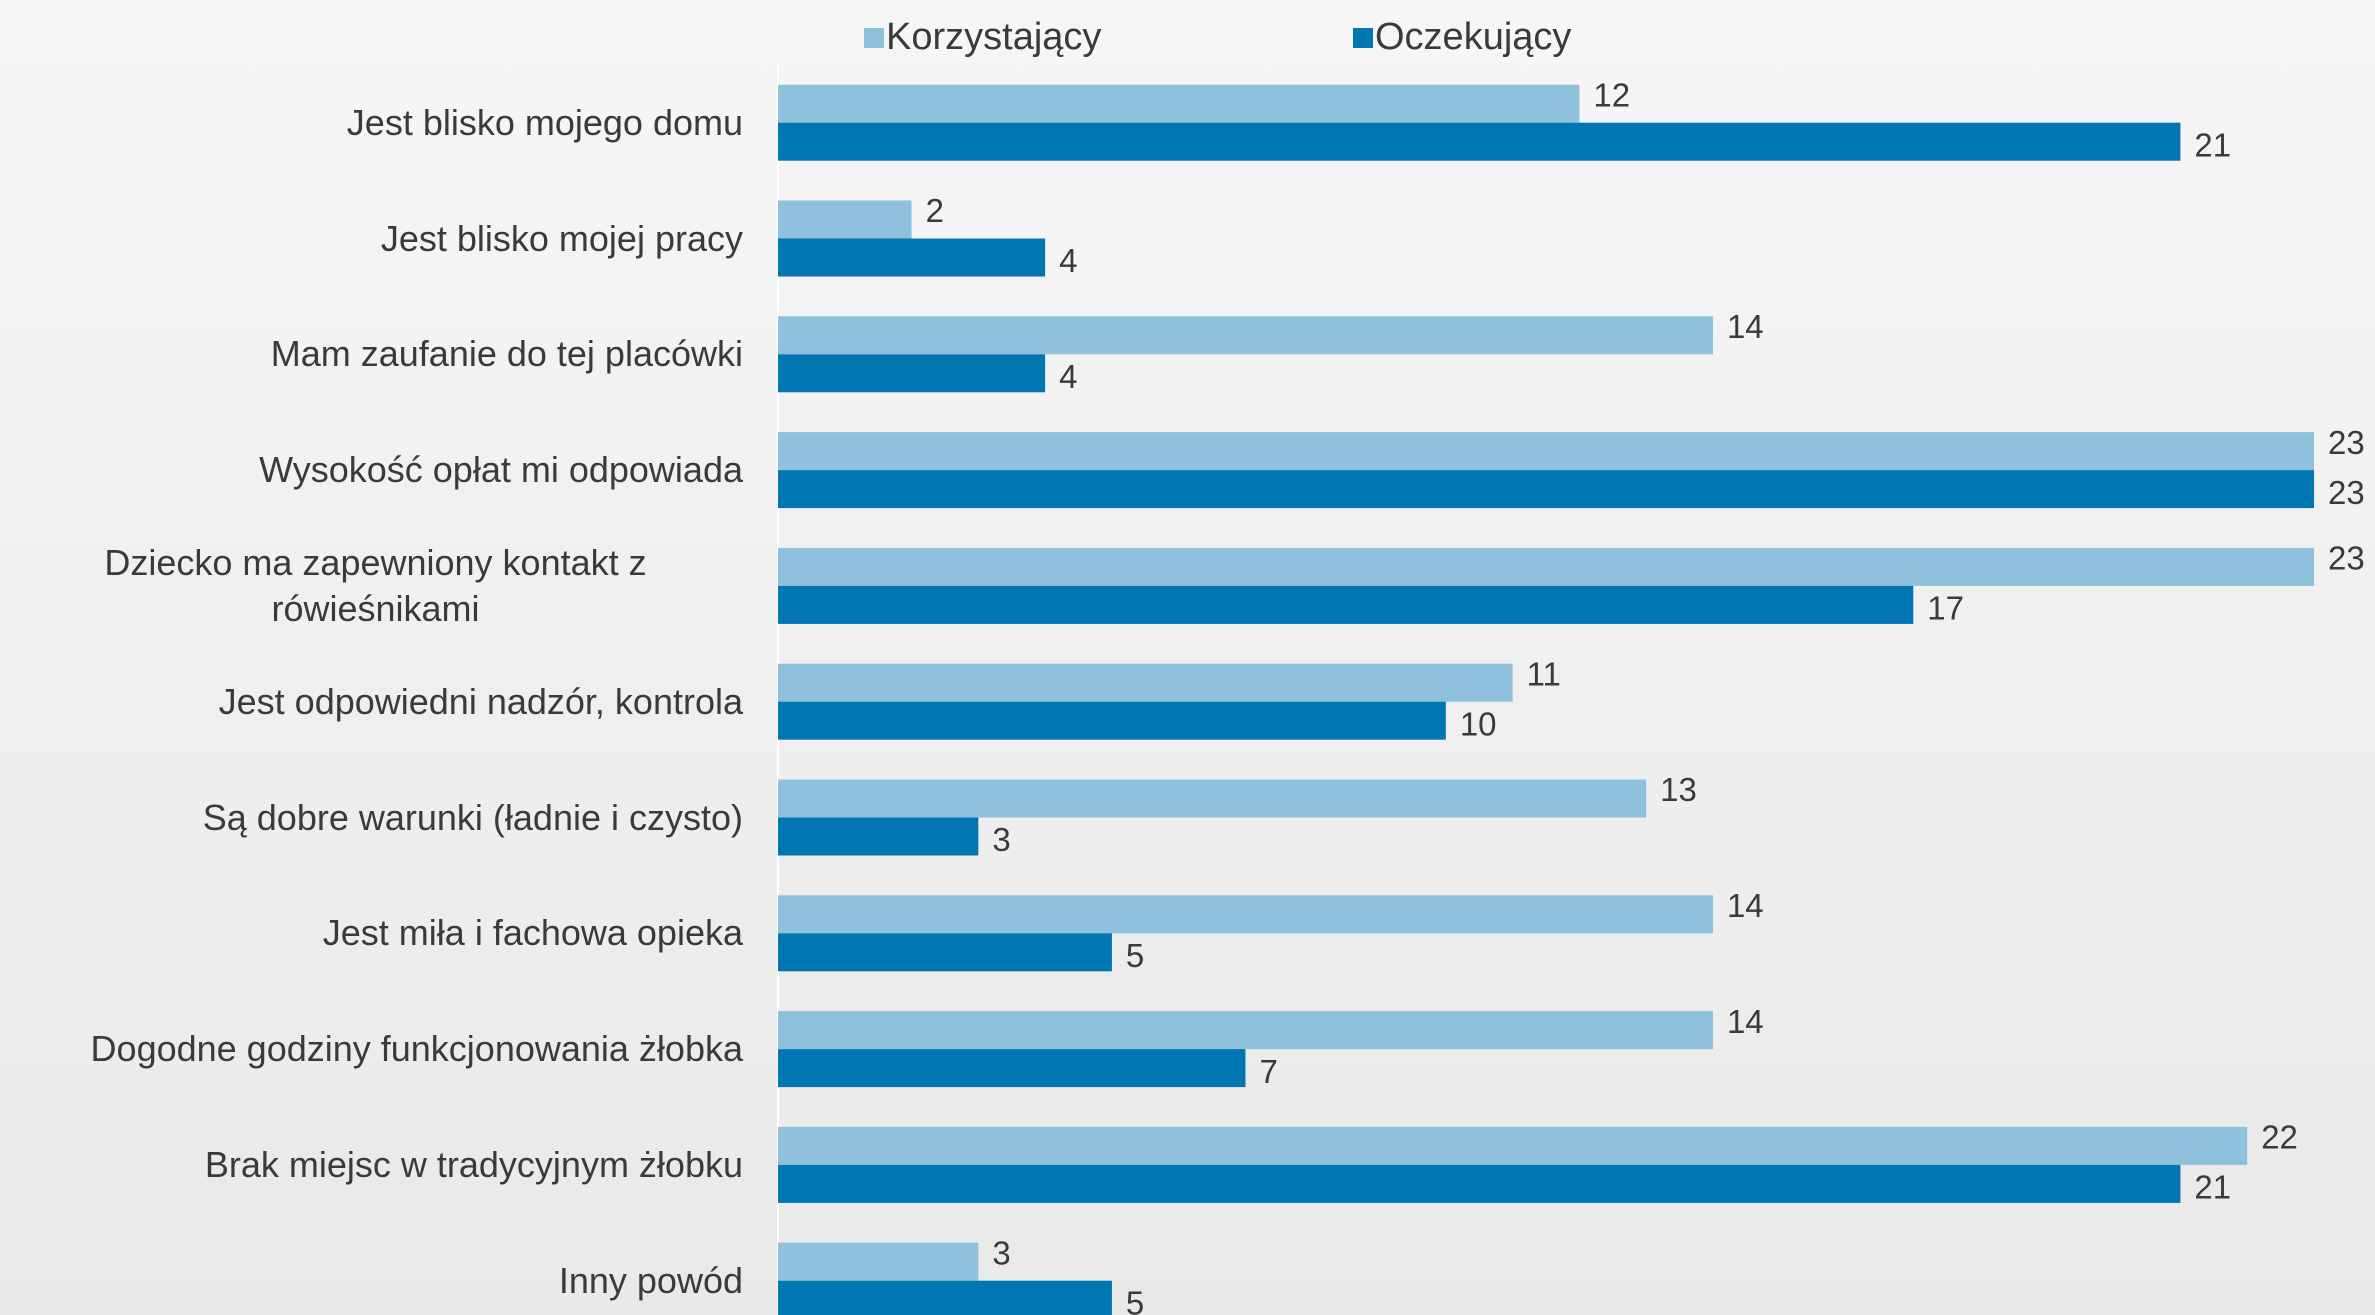 The image size is (2375, 1315). Describe the element at coordinates (506, 354) in the screenshot. I see `category-label: Mam zaufanie do tej placówki` at that location.